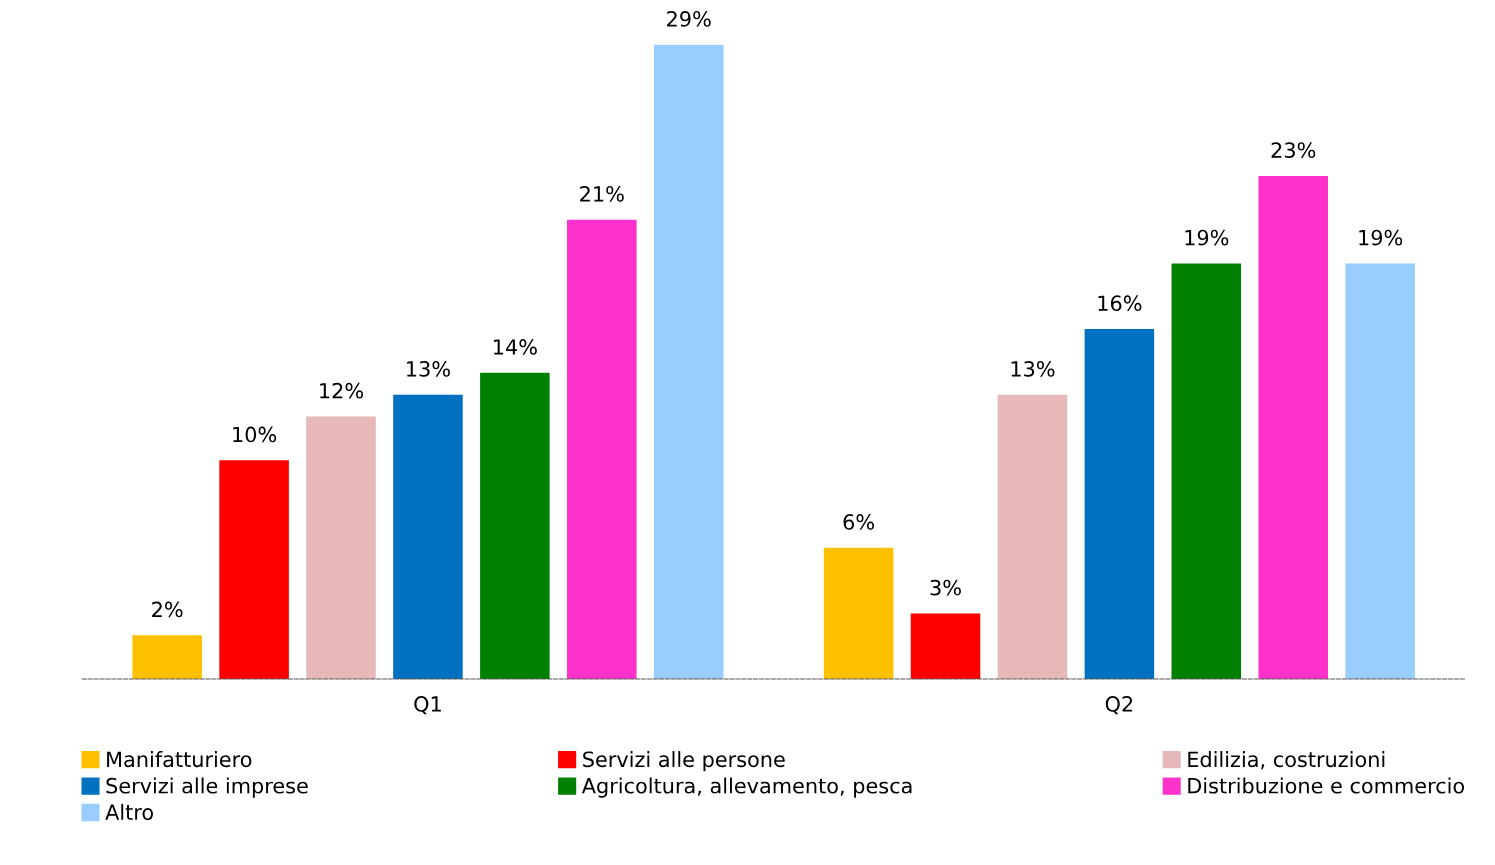 The height and width of the screenshot is (865, 1495). I want to click on data-label: 3%, so click(945, 587).